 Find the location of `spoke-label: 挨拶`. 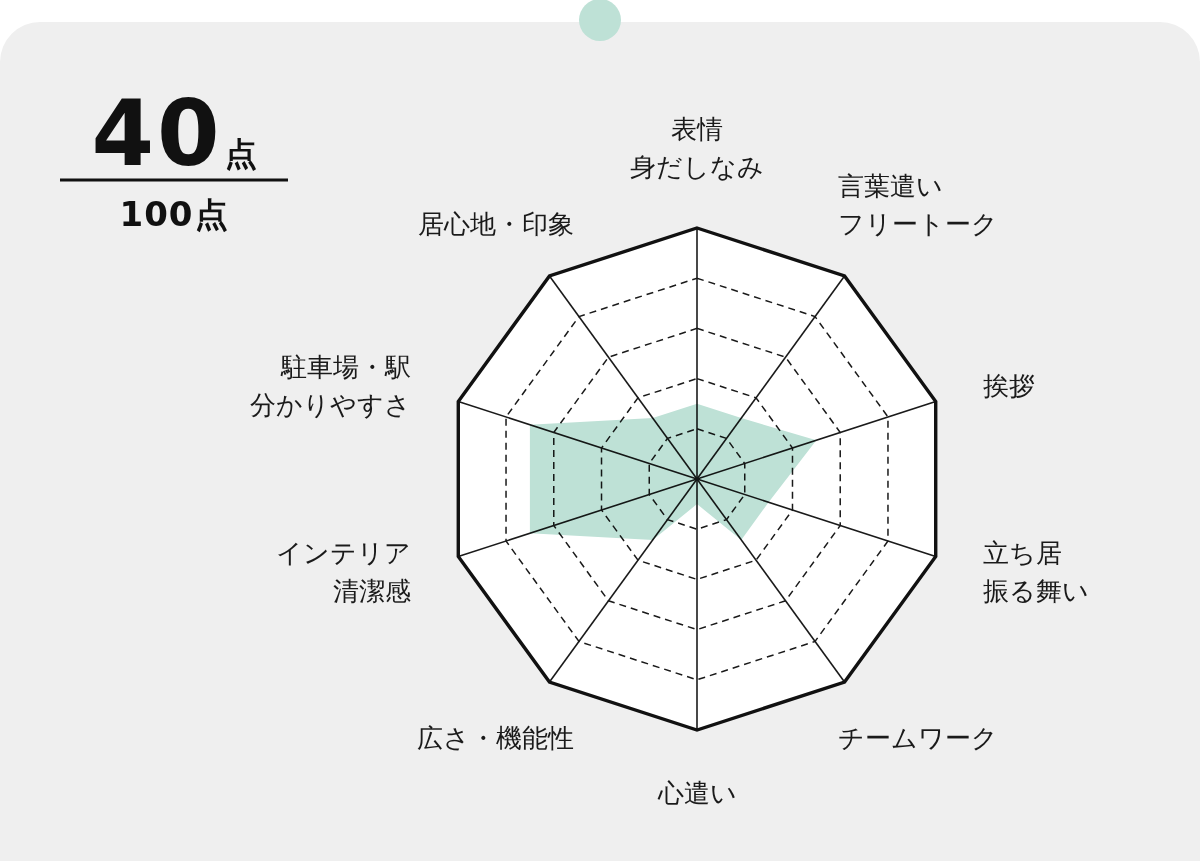

spoke-label: 挨拶 is located at coordinates (1009, 385).